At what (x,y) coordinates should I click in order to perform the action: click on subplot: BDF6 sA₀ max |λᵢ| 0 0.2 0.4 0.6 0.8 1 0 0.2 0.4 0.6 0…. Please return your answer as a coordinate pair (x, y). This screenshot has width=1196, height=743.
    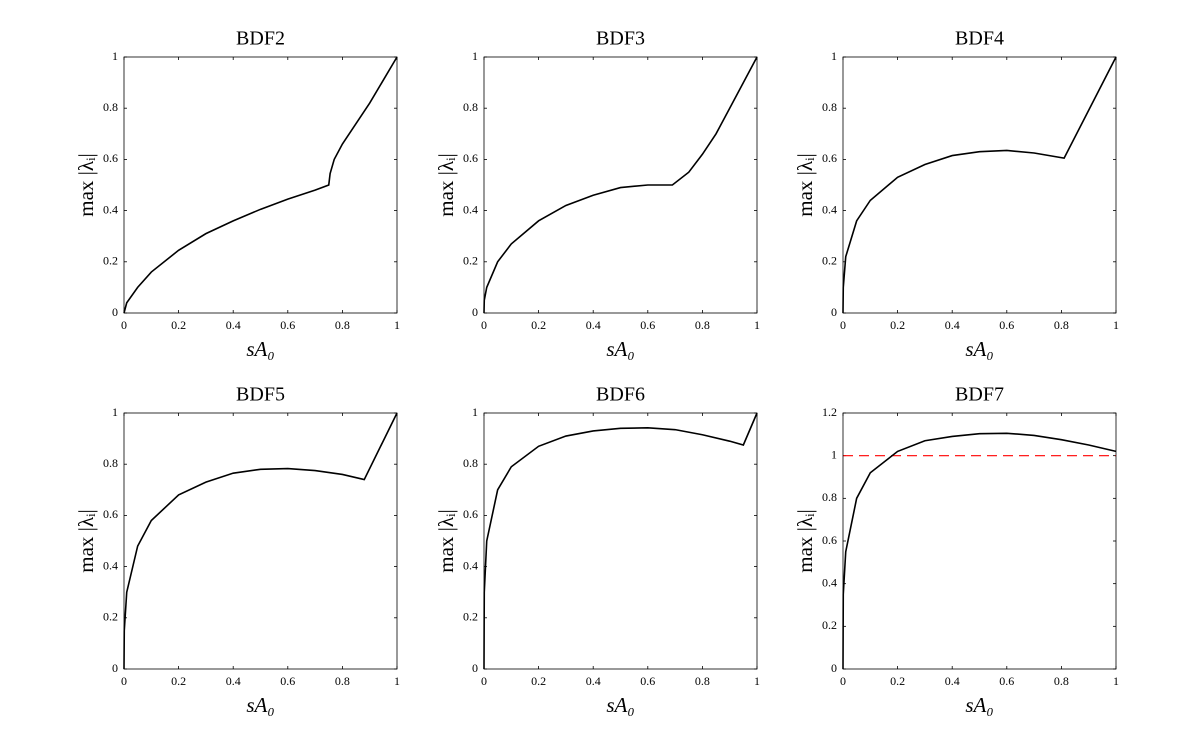
    Looking at the image, I should click on (597, 550).